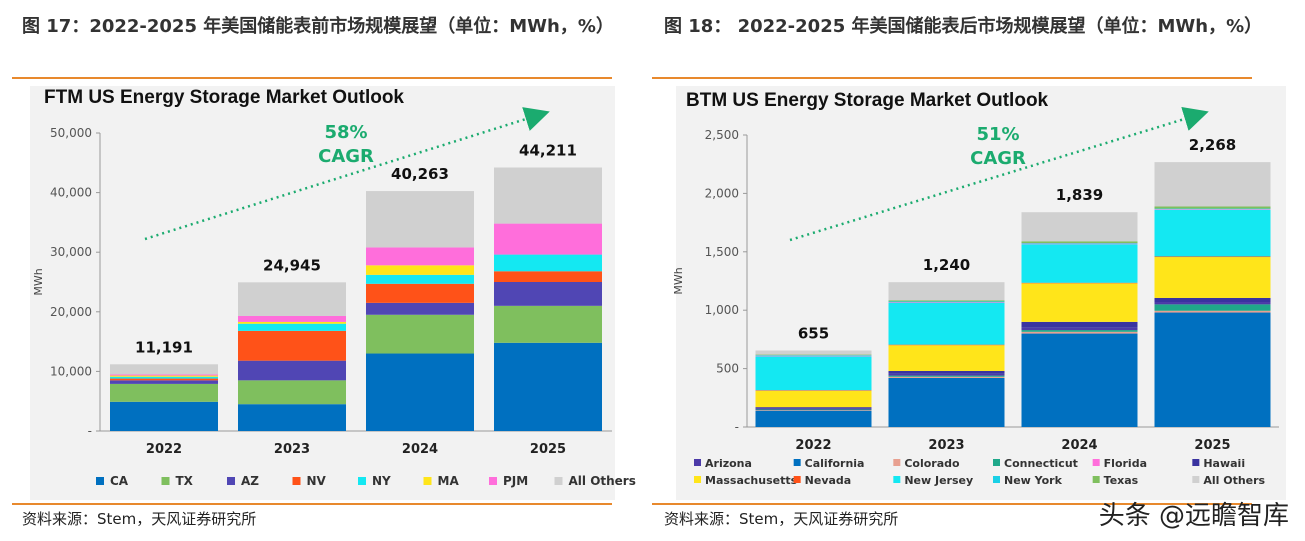 The width and height of the screenshot is (1305, 541). I want to click on total-label: 2,268, so click(1212, 145).